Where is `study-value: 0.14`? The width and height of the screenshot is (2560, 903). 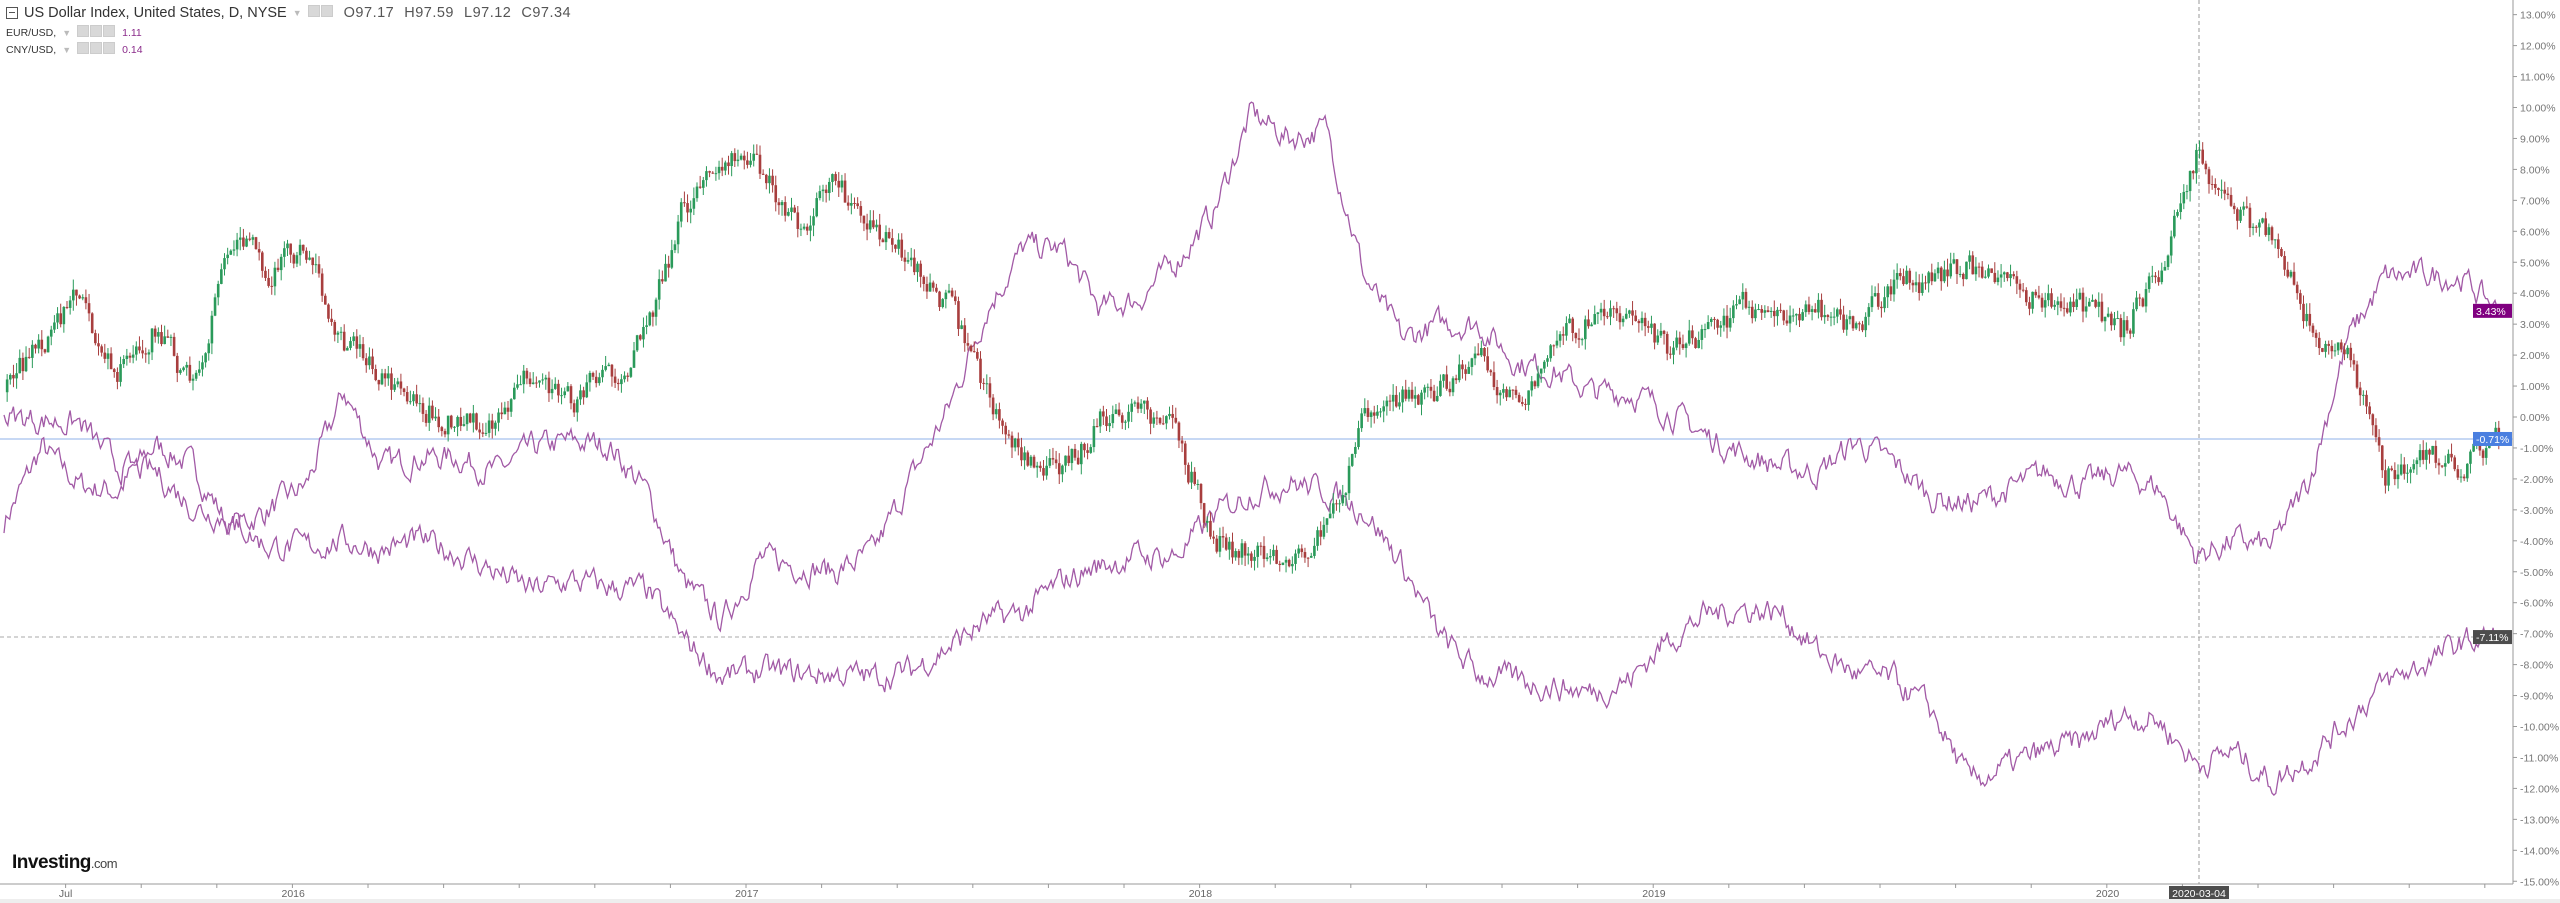 study-value: 0.14 is located at coordinates (132, 49).